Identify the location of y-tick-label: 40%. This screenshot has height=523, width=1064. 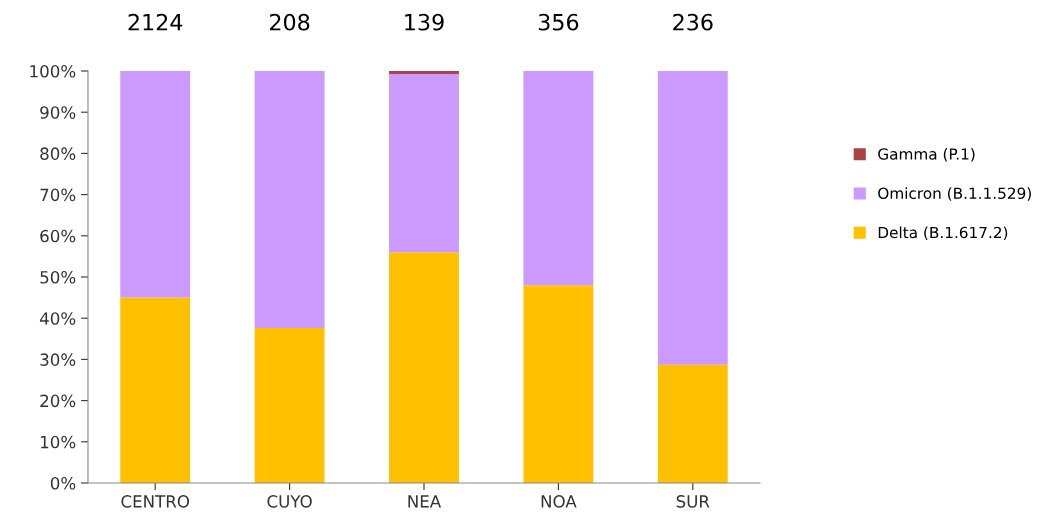
(57, 318).